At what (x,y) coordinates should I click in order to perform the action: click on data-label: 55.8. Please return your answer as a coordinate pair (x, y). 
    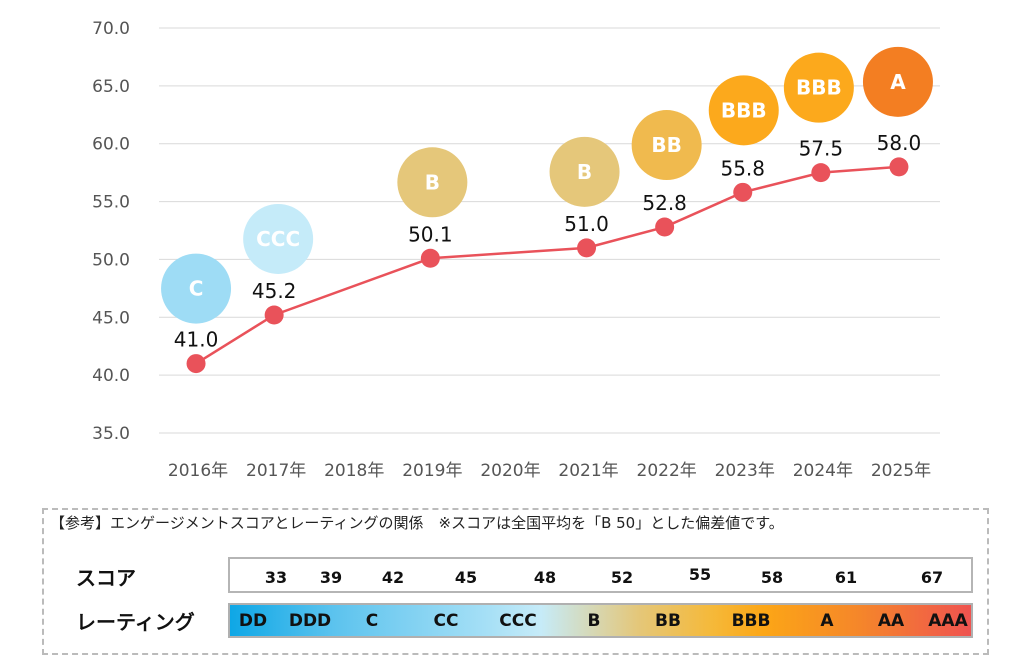
    Looking at the image, I should click on (742, 168).